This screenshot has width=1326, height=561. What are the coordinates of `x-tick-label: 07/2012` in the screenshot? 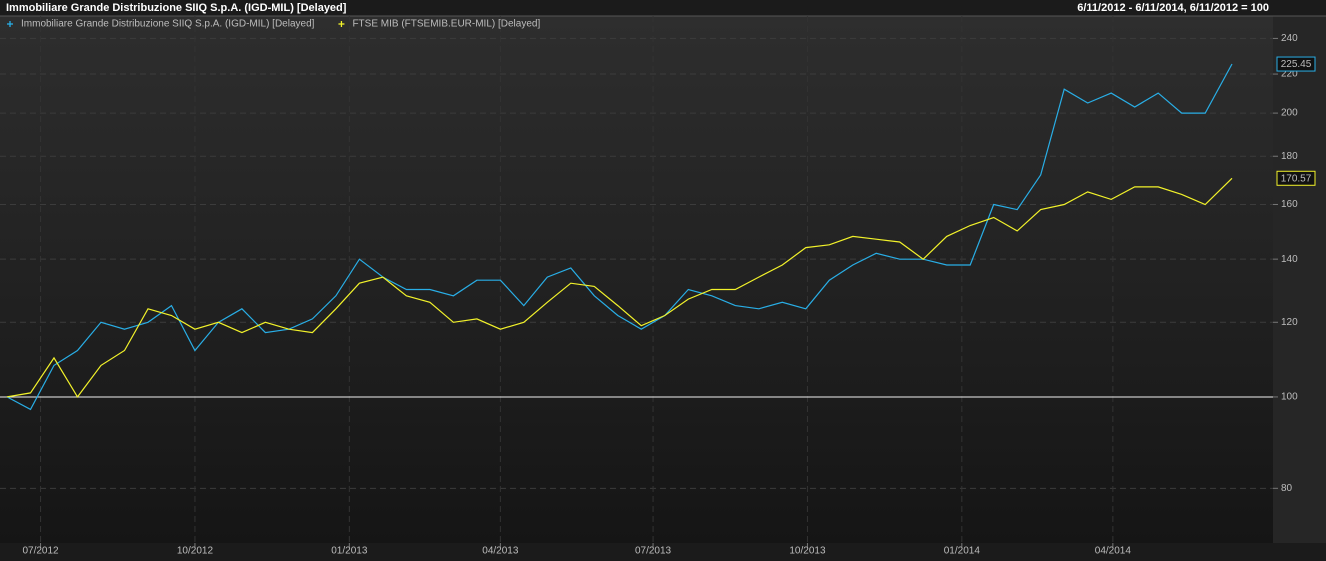 It's located at (40, 551).